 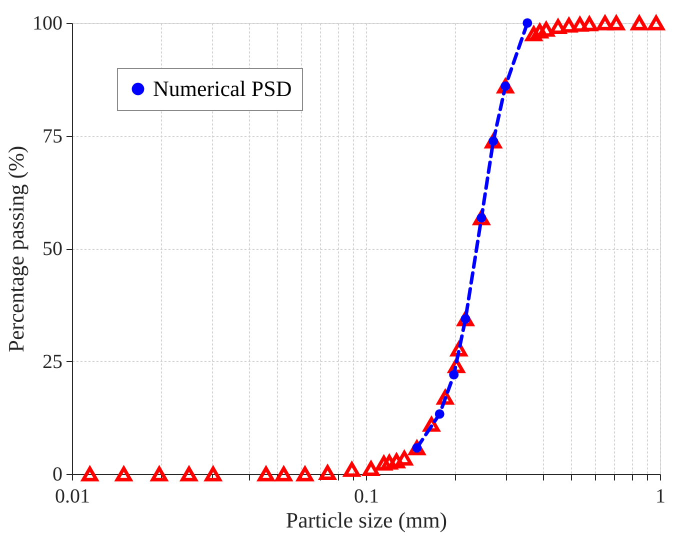 What do you see at coordinates (367, 520) in the screenshot?
I see `x-axis-title: Particle size (mm)` at bounding box center [367, 520].